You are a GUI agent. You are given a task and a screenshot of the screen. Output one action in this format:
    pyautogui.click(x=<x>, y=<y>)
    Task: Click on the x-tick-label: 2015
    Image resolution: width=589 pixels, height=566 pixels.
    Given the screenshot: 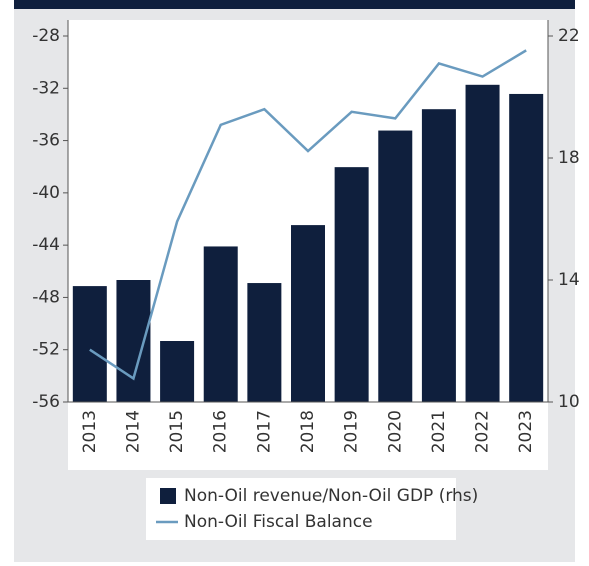 What is the action you would take?
    pyautogui.click(x=177, y=431)
    